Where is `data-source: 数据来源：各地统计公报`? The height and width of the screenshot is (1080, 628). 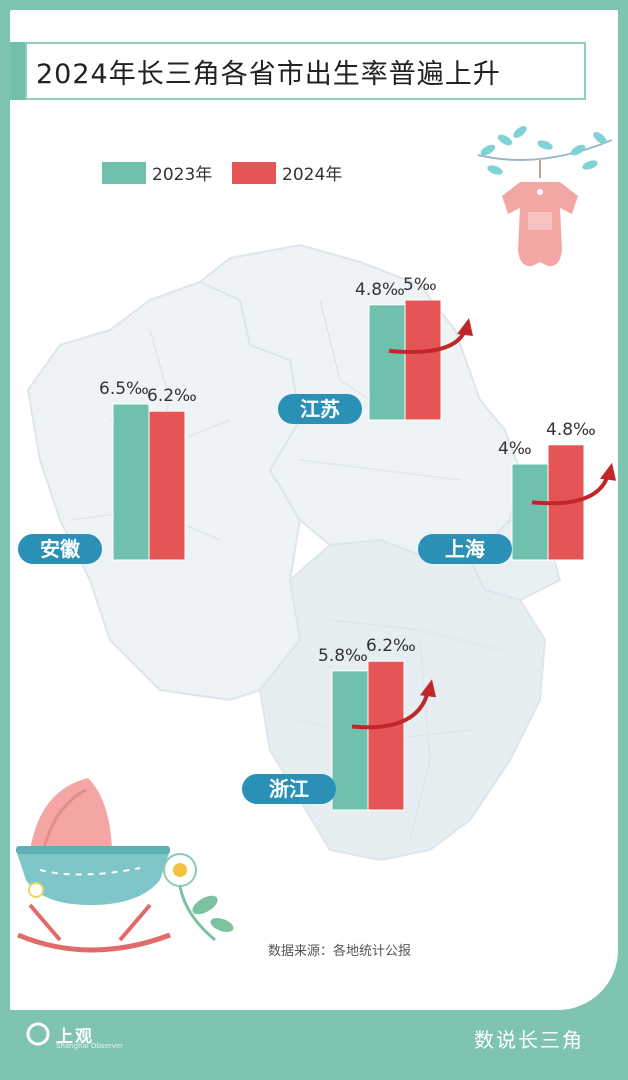 data-source: 数据来源：各地统计公报 is located at coordinates (340, 951).